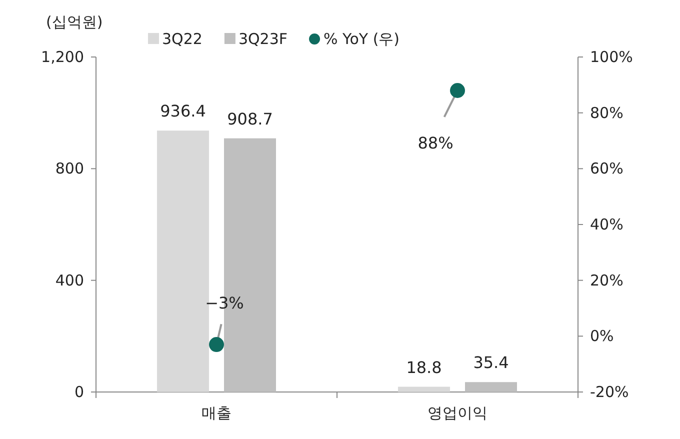 This screenshot has width=680, height=439. I want to click on y2-tick-label: 60%, so click(607, 169).